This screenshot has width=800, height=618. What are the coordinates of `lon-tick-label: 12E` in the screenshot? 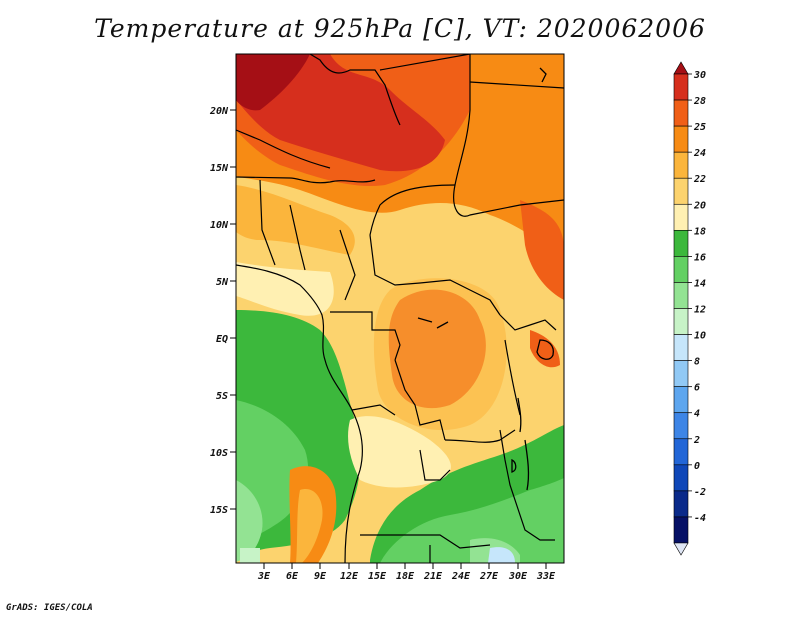 It's located at (349, 576).